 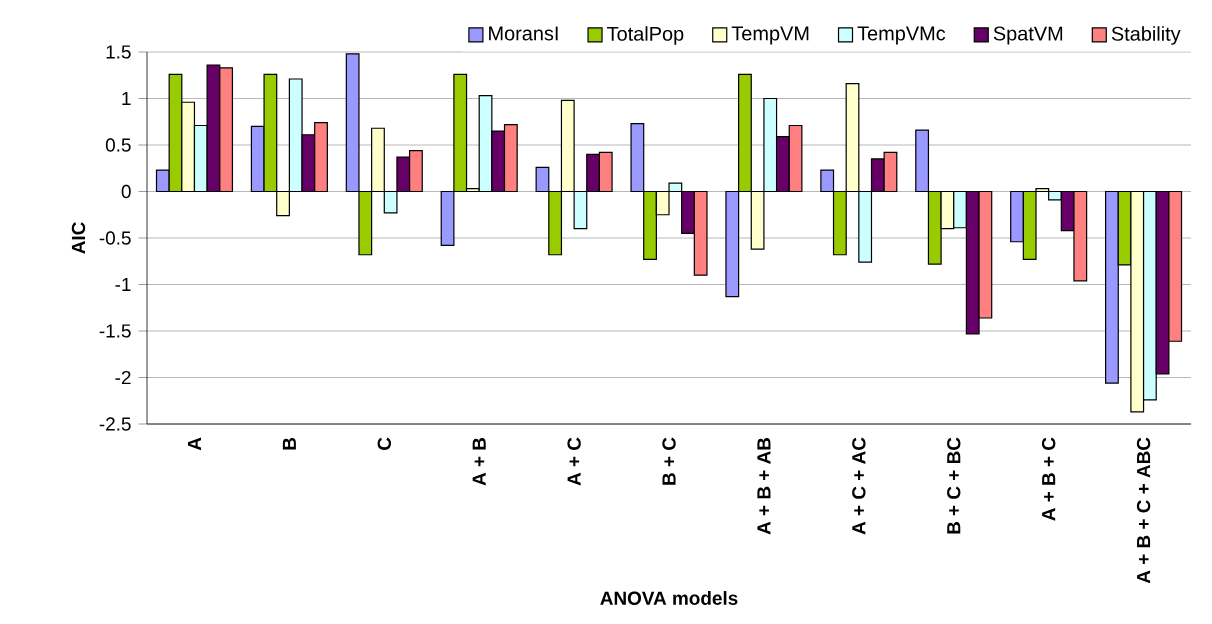 I want to click on x-tick-label: B, so click(x=289, y=443).